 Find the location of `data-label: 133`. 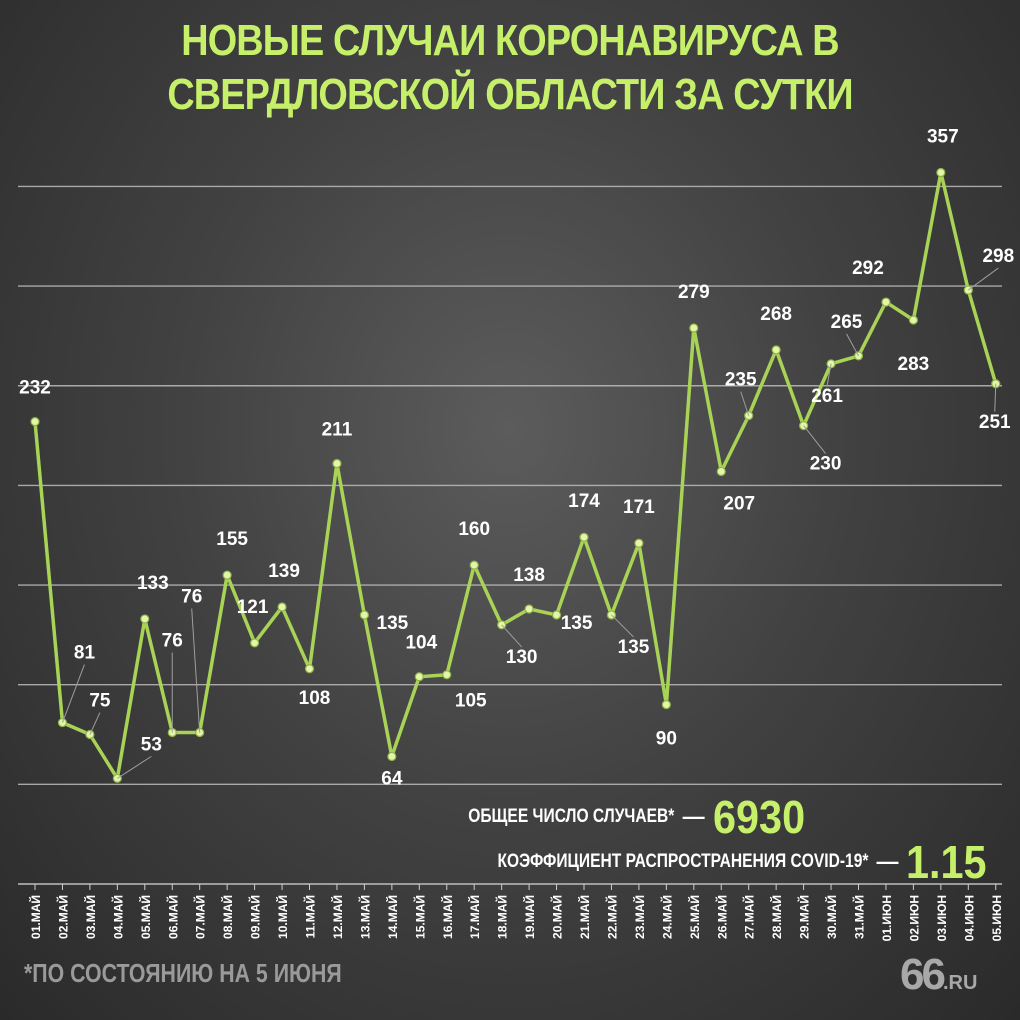

data-label: 133 is located at coordinates (153, 583).